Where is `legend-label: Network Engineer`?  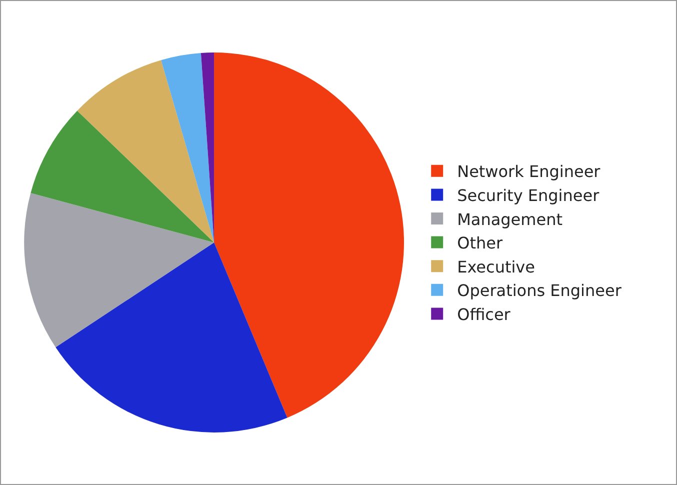 legend-label: Network Engineer is located at coordinates (529, 172).